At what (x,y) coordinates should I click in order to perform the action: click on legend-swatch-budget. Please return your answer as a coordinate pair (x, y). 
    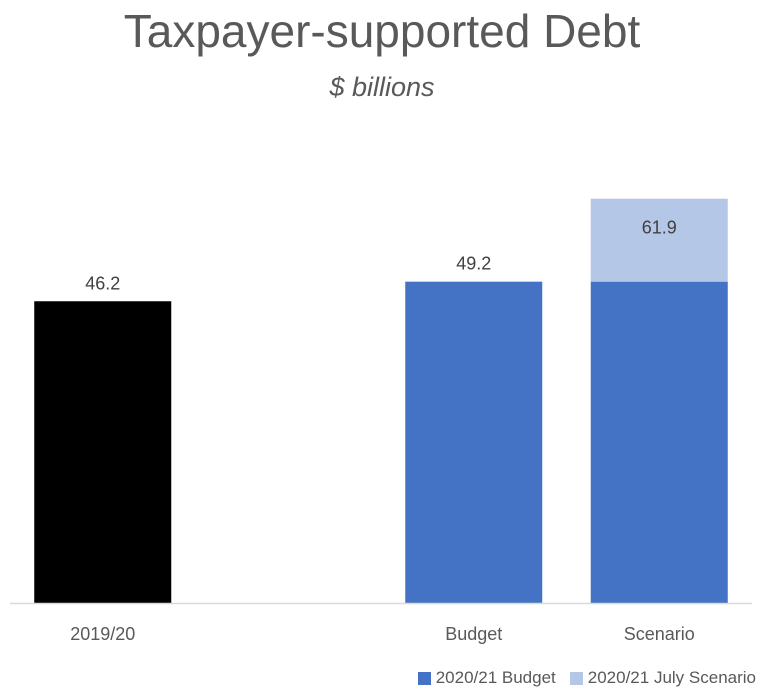
    Looking at the image, I should click on (424, 678).